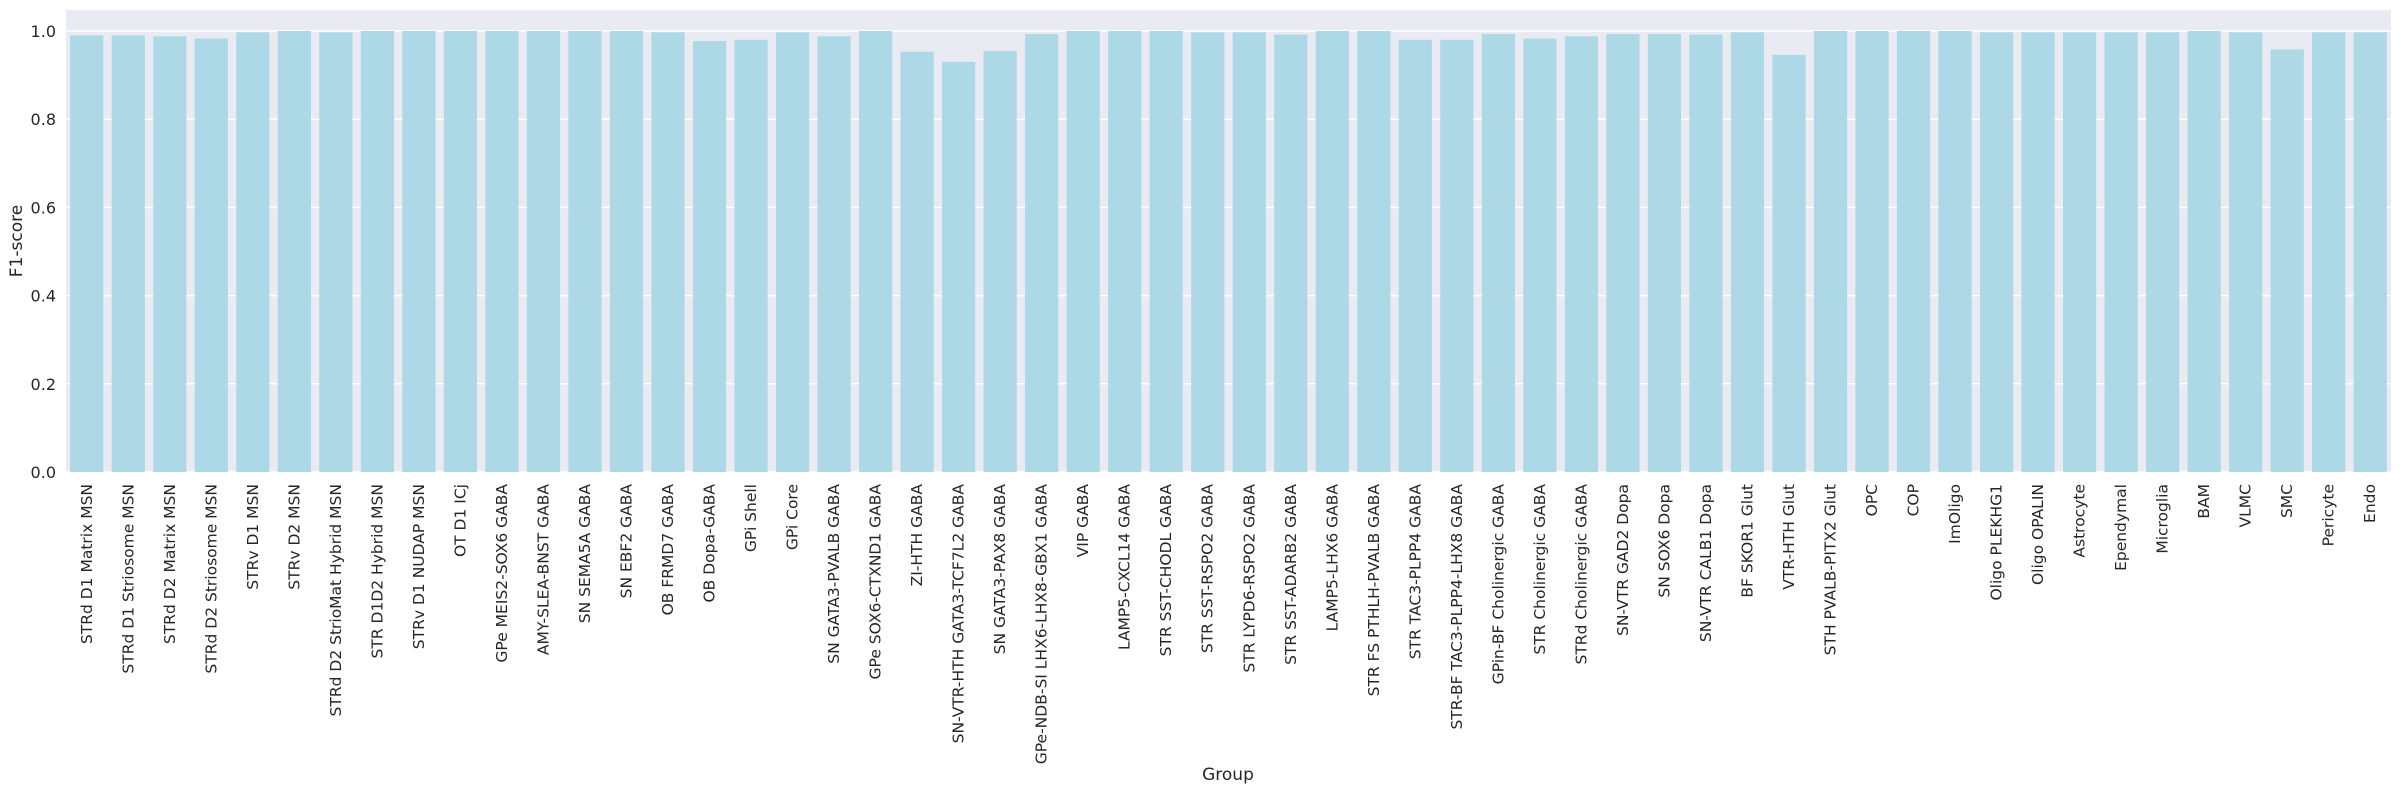 The image size is (2403, 796). Describe the element at coordinates (170, 564) in the screenshot. I see `x-tick-label: STRd D2 Matrix MSN` at that location.